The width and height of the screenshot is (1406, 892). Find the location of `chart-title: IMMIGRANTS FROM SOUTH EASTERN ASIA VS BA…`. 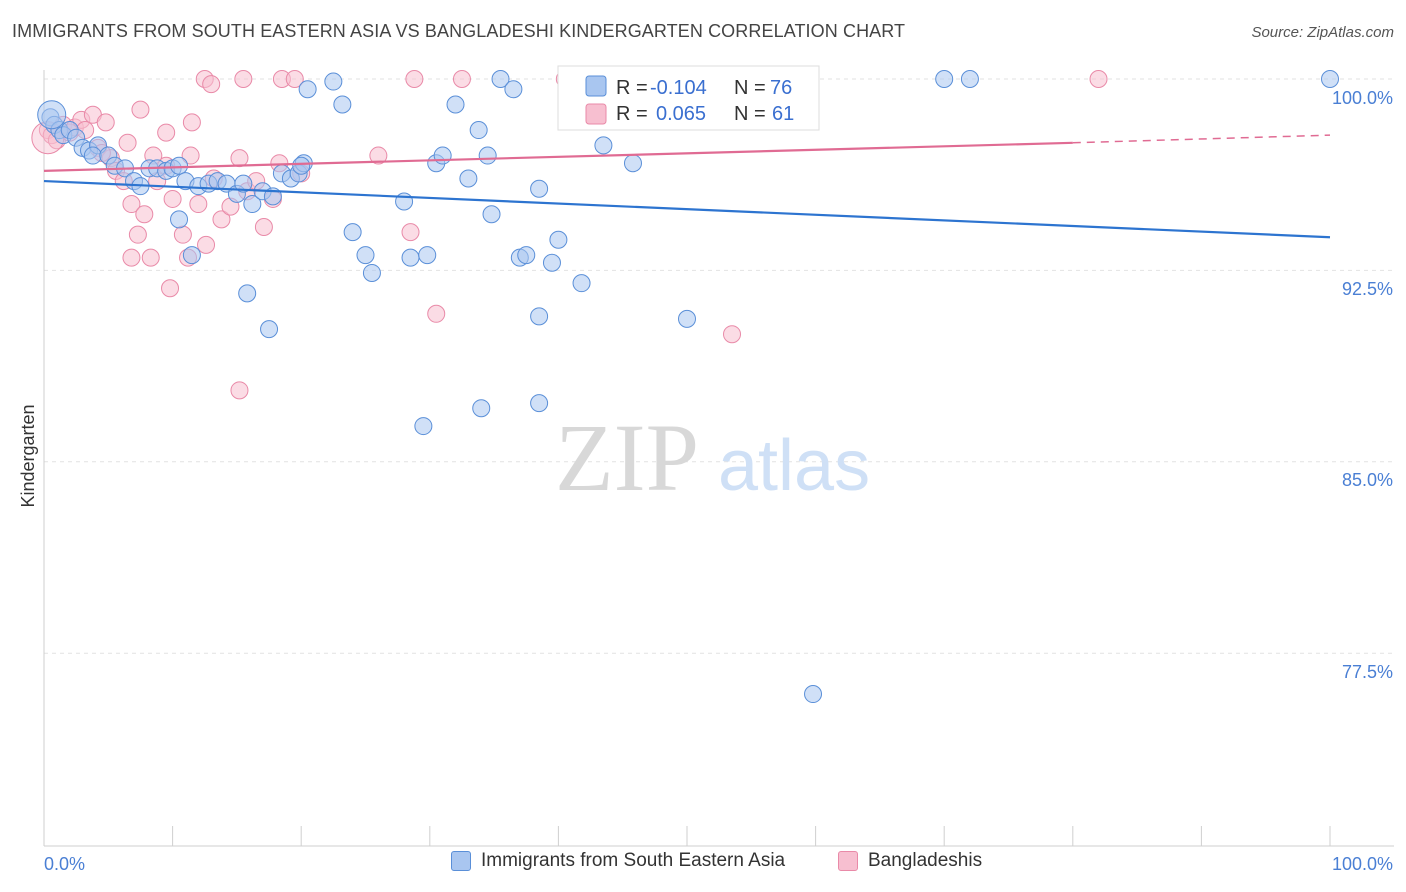

chart-title: IMMIGRANTS FROM SOUTH EASTERN ASIA VS BA… is located at coordinates (459, 31).